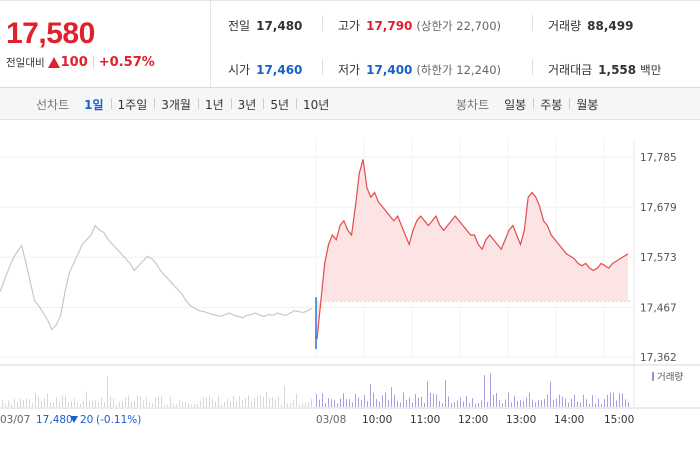 The width and height of the screenshot is (700, 450). Describe the element at coordinates (74, 62) in the screenshot. I see `change-value: 100` at that location.